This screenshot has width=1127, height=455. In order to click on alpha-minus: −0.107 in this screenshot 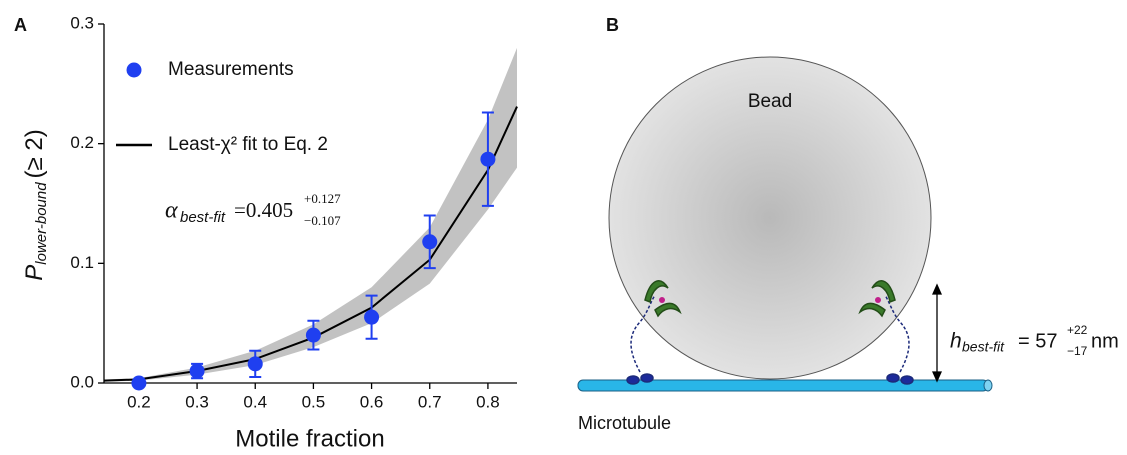, I will do `click(322, 220)`.